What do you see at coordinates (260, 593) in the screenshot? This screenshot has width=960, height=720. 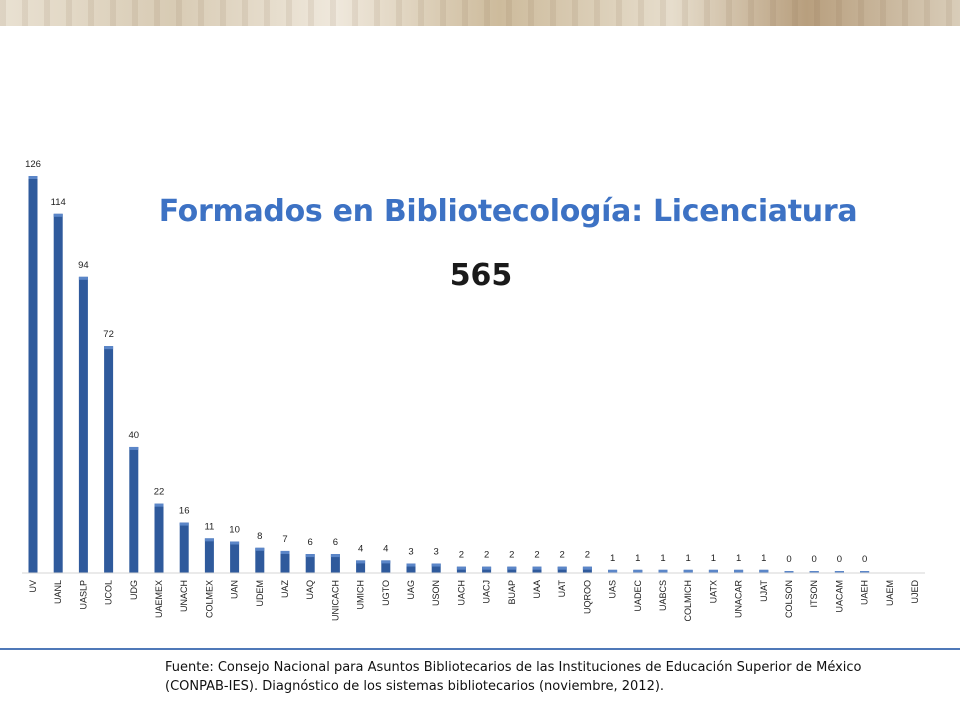 I see `tick-label-udem: UDEM` at bounding box center [260, 593].